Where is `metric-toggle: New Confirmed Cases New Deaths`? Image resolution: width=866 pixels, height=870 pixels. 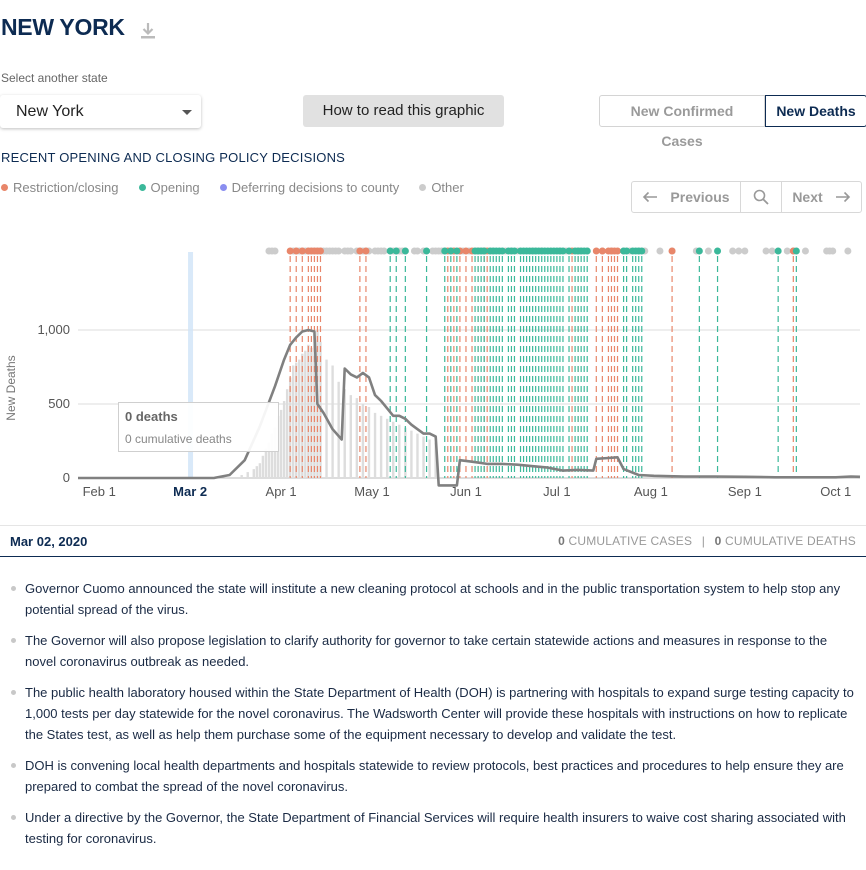 metric-toggle: New Confirmed Cases New Deaths is located at coordinates (732, 122).